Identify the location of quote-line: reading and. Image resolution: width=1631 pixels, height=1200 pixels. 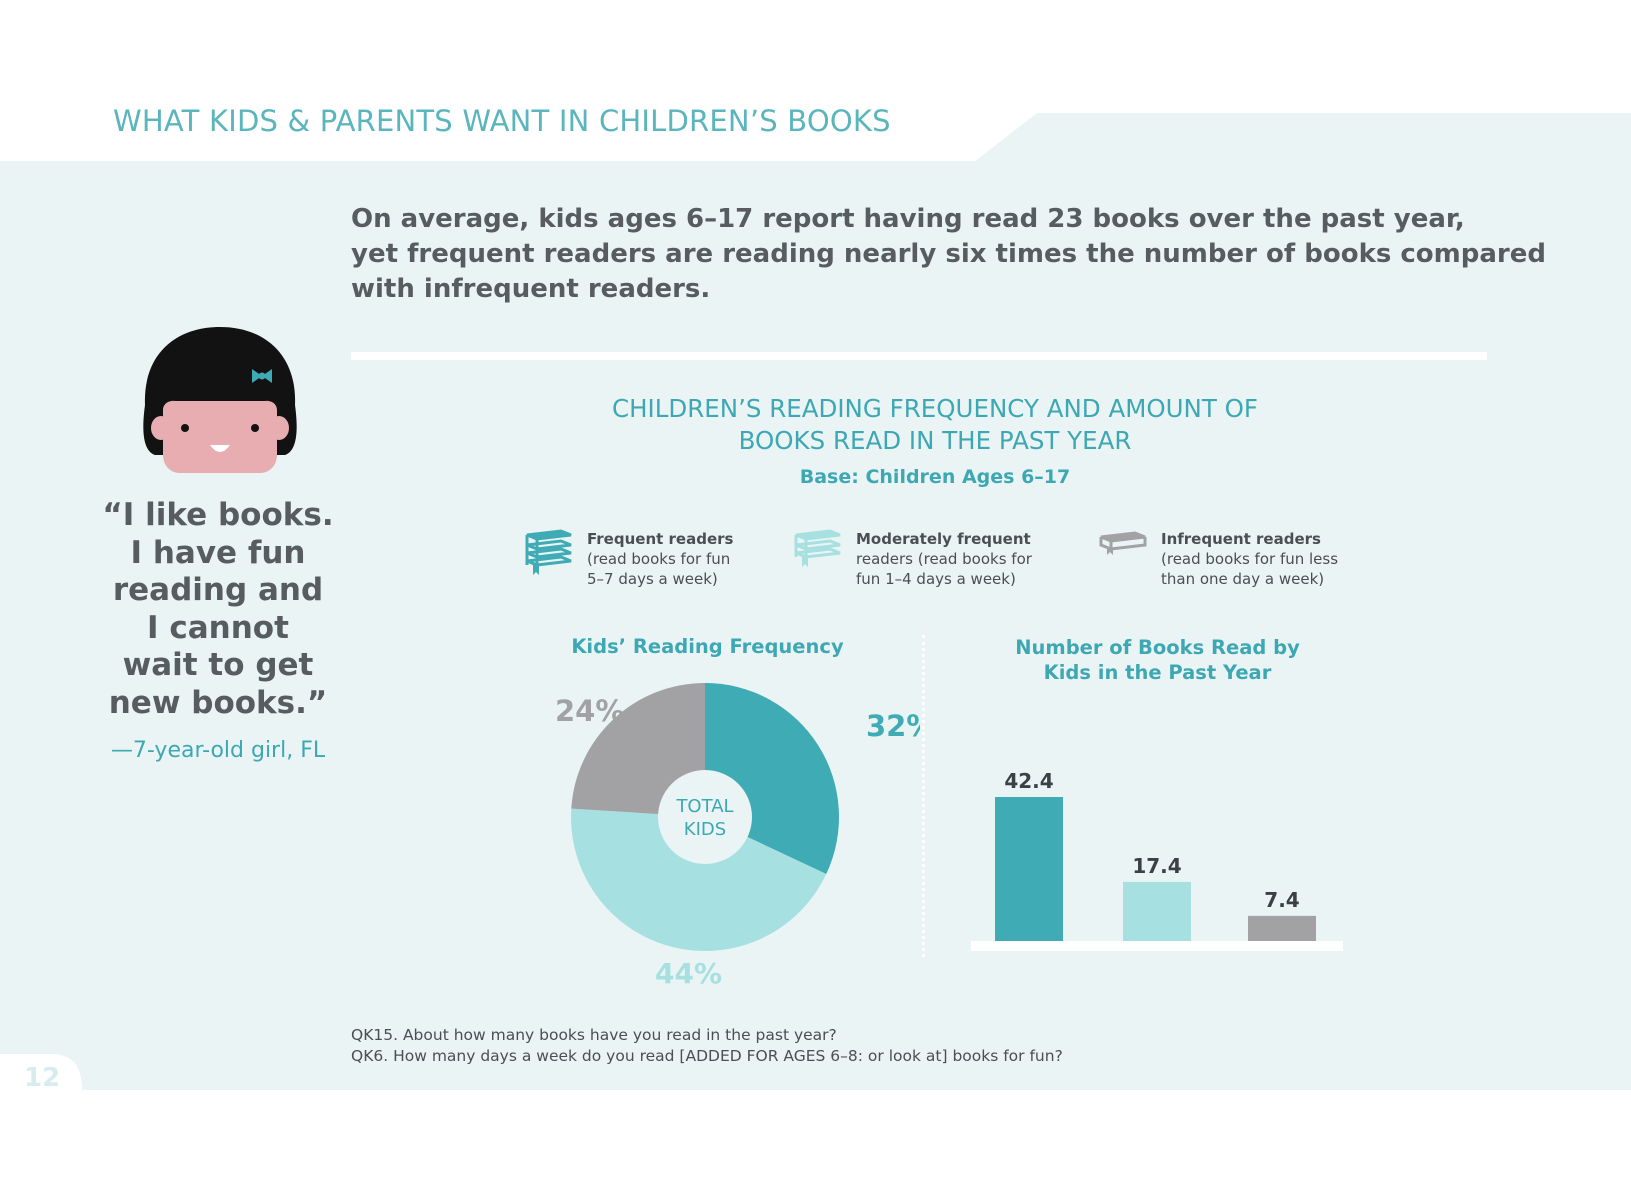
(218, 590).